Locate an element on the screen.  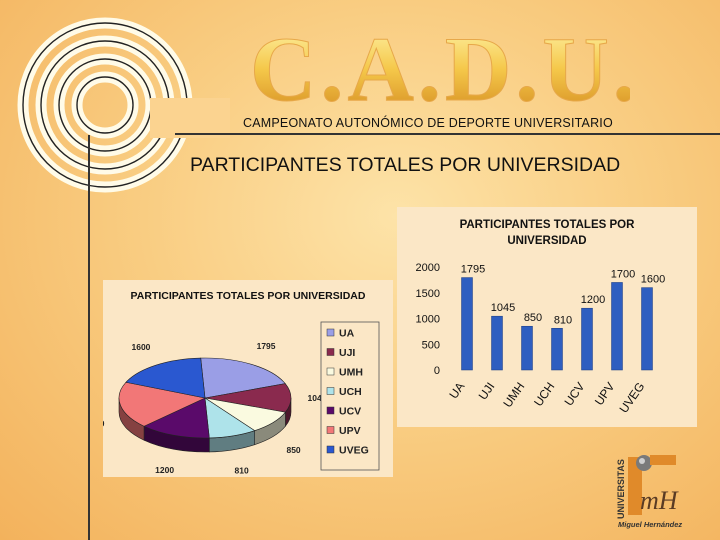
bar-data-label-umh: 850 is located at coordinates (533, 318).